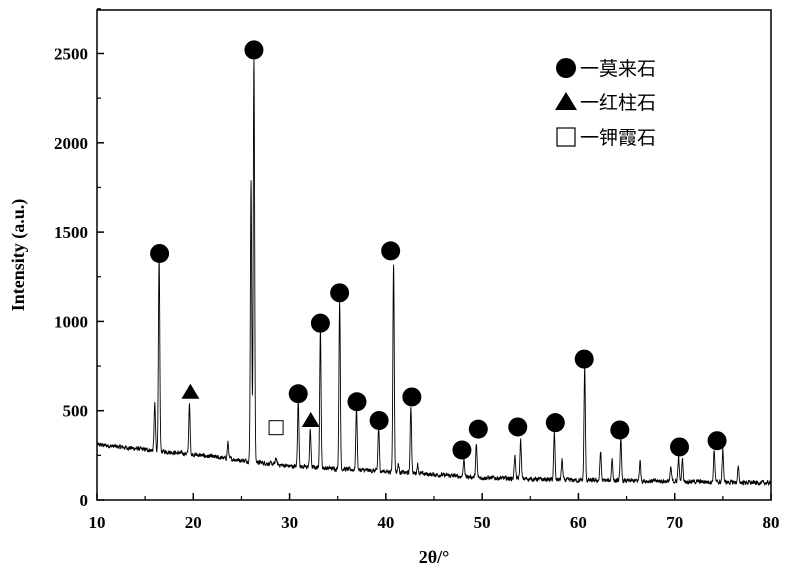  Describe the element at coordinates (97, 522) in the screenshot. I see `x-tick-label: 10` at that location.